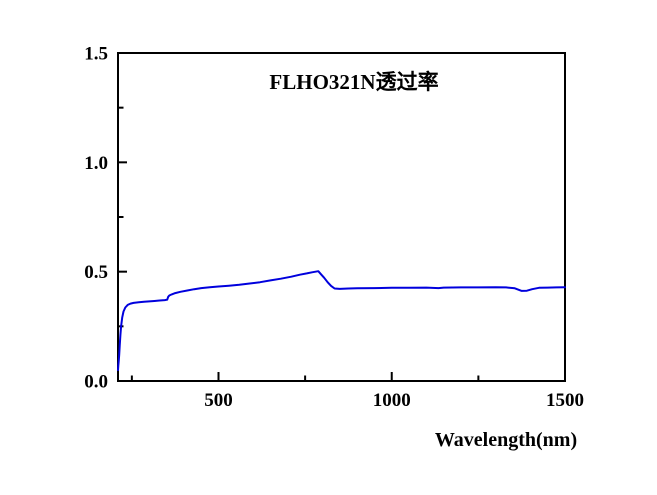 This screenshot has width=657, height=495. What do you see at coordinates (96, 272) in the screenshot?
I see `y-tick-label: 0.5` at bounding box center [96, 272].